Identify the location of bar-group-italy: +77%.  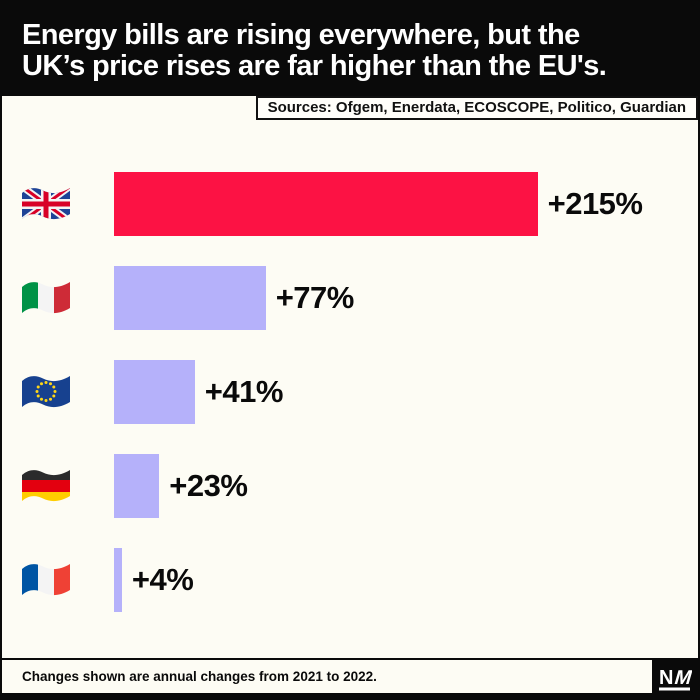
(234, 298).